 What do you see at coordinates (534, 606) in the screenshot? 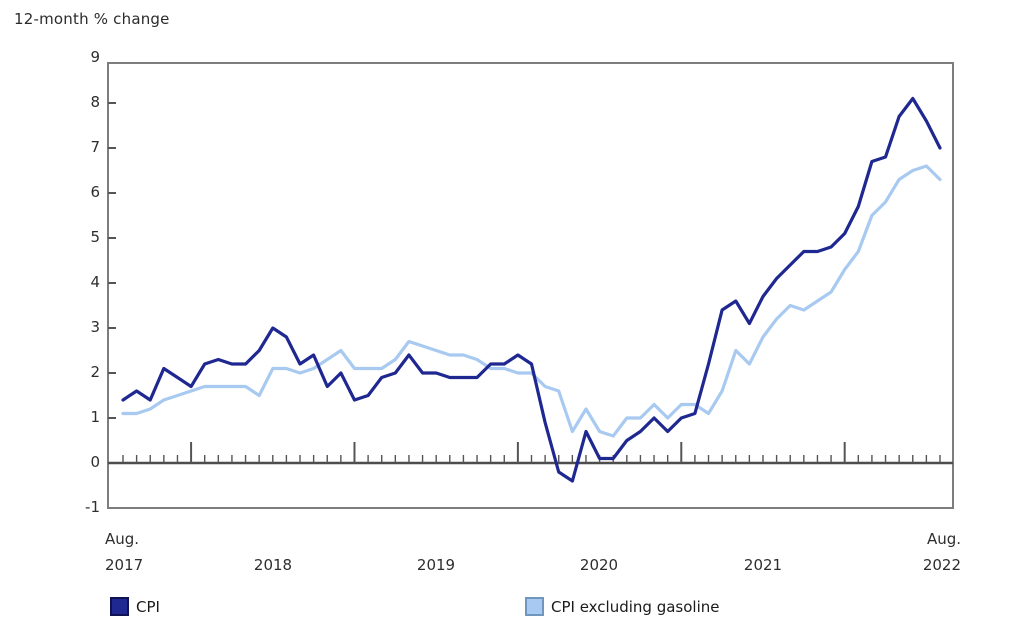
I see `cpi-excluding-gasoline-swatch` at bounding box center [534, 606].